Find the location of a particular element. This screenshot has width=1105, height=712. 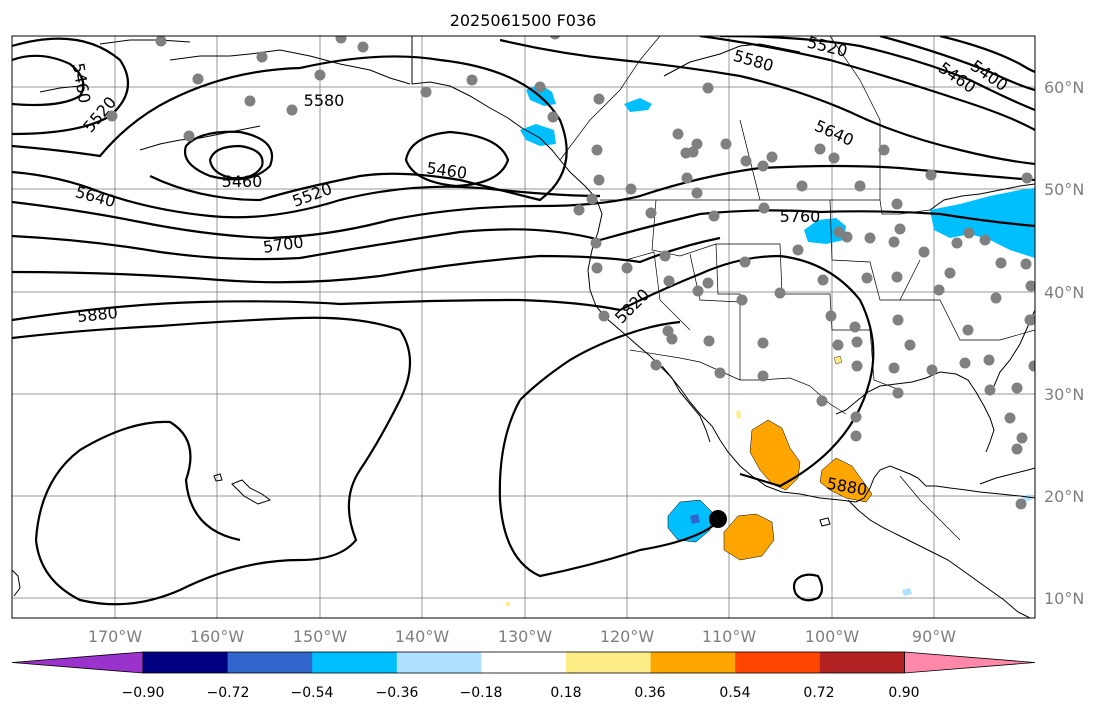

contour-label: 5880 is located at coordinates (97, 314).